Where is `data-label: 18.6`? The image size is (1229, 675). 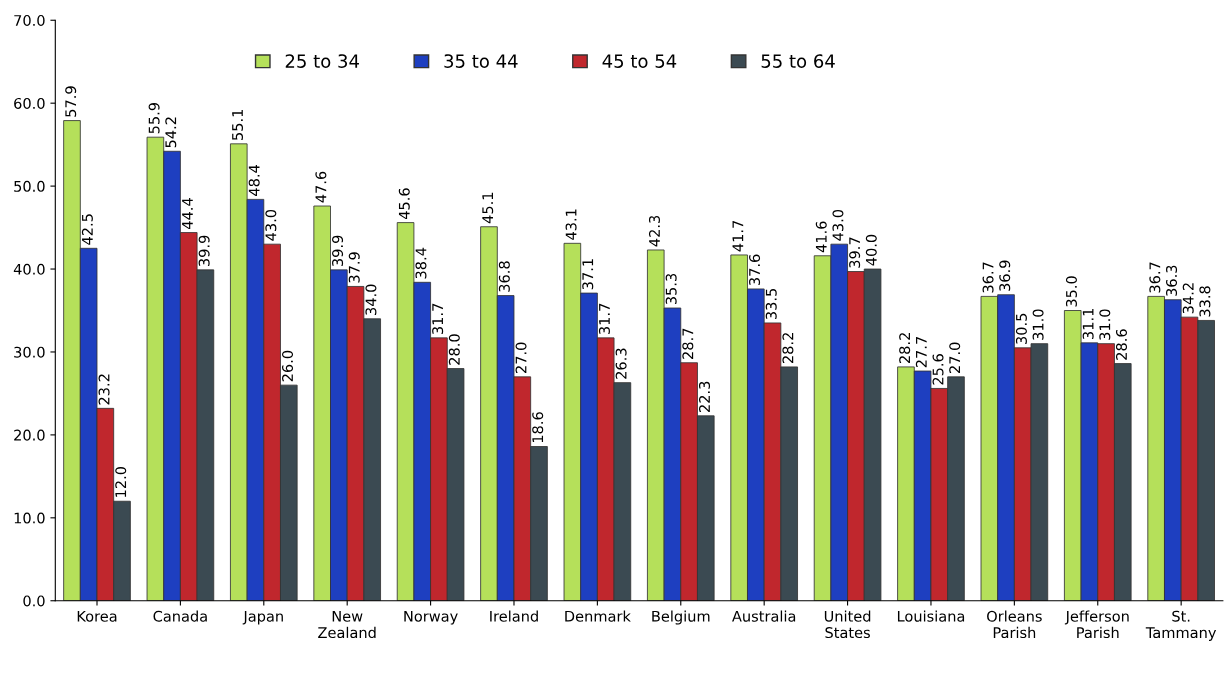
data-label: 18.6 is located at coordinates (538, 427).